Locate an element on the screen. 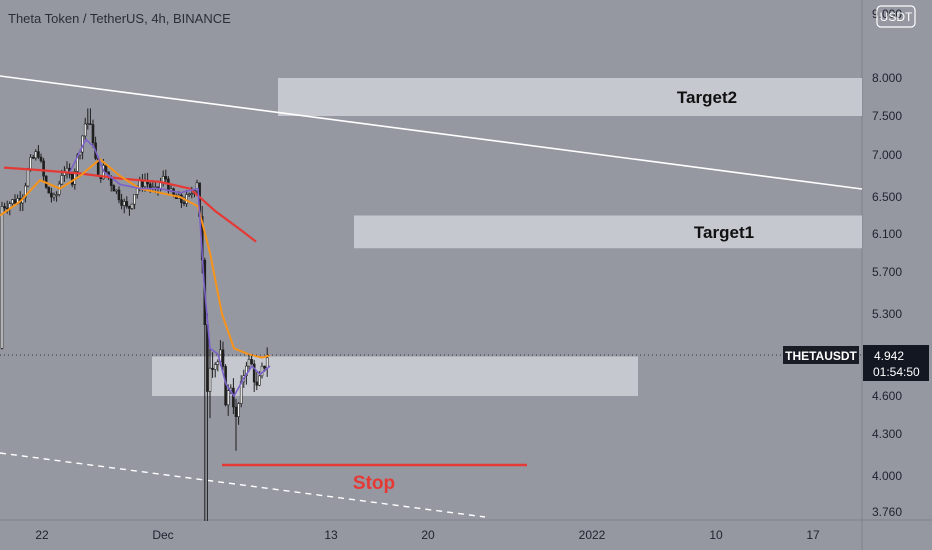 The height and width of the screenshot is (550, 932). ma-purple-line is located at coordinates (170, 268).